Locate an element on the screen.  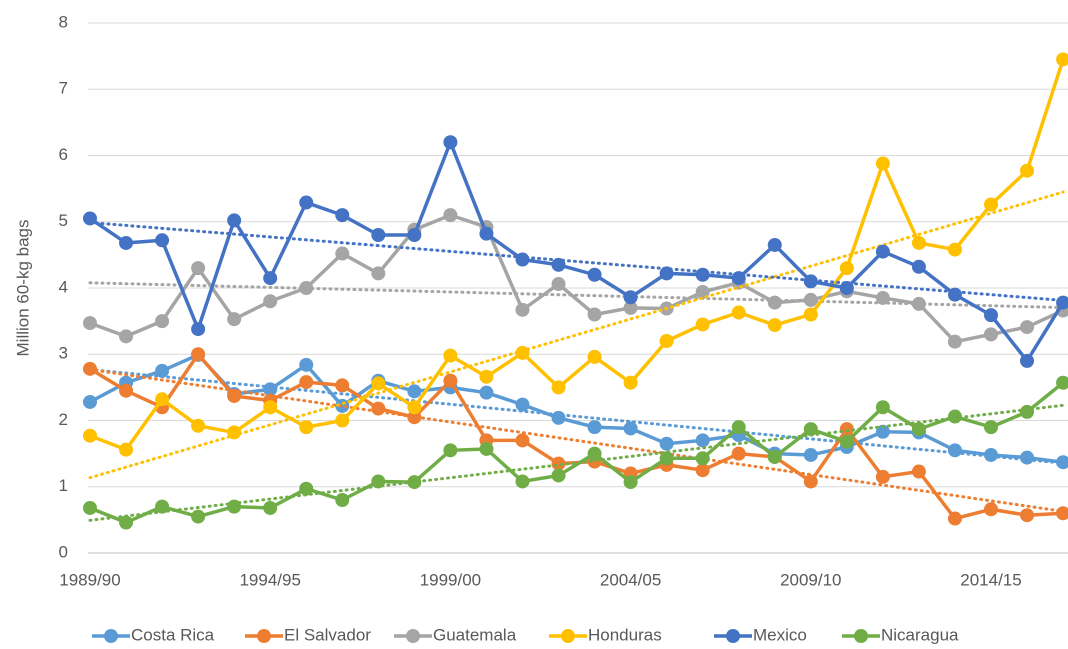
y-tick-label: 6 is located at coordinates (63, 154).